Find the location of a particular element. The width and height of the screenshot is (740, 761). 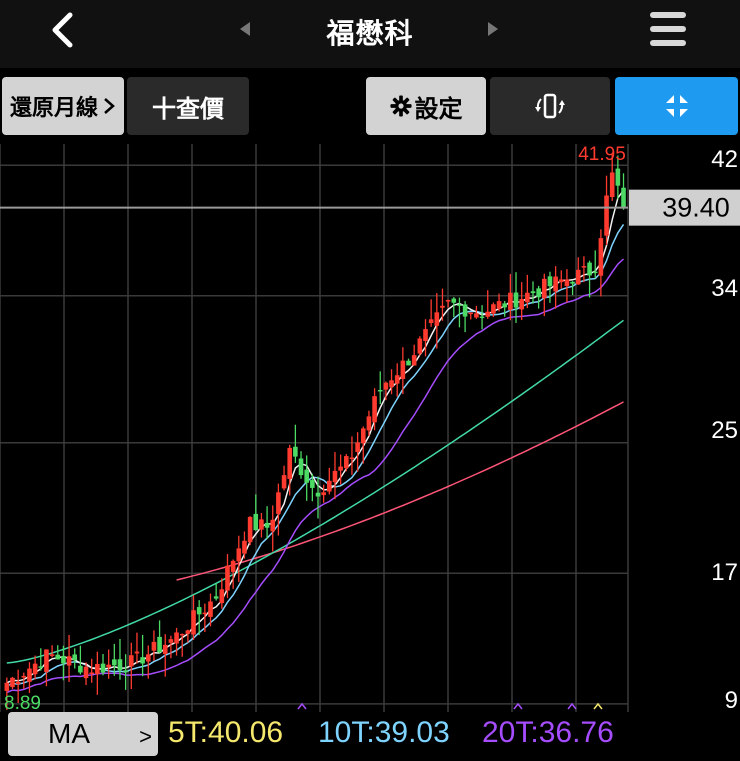

query-price-button: 十查價 is located at coordinates (188, 106).